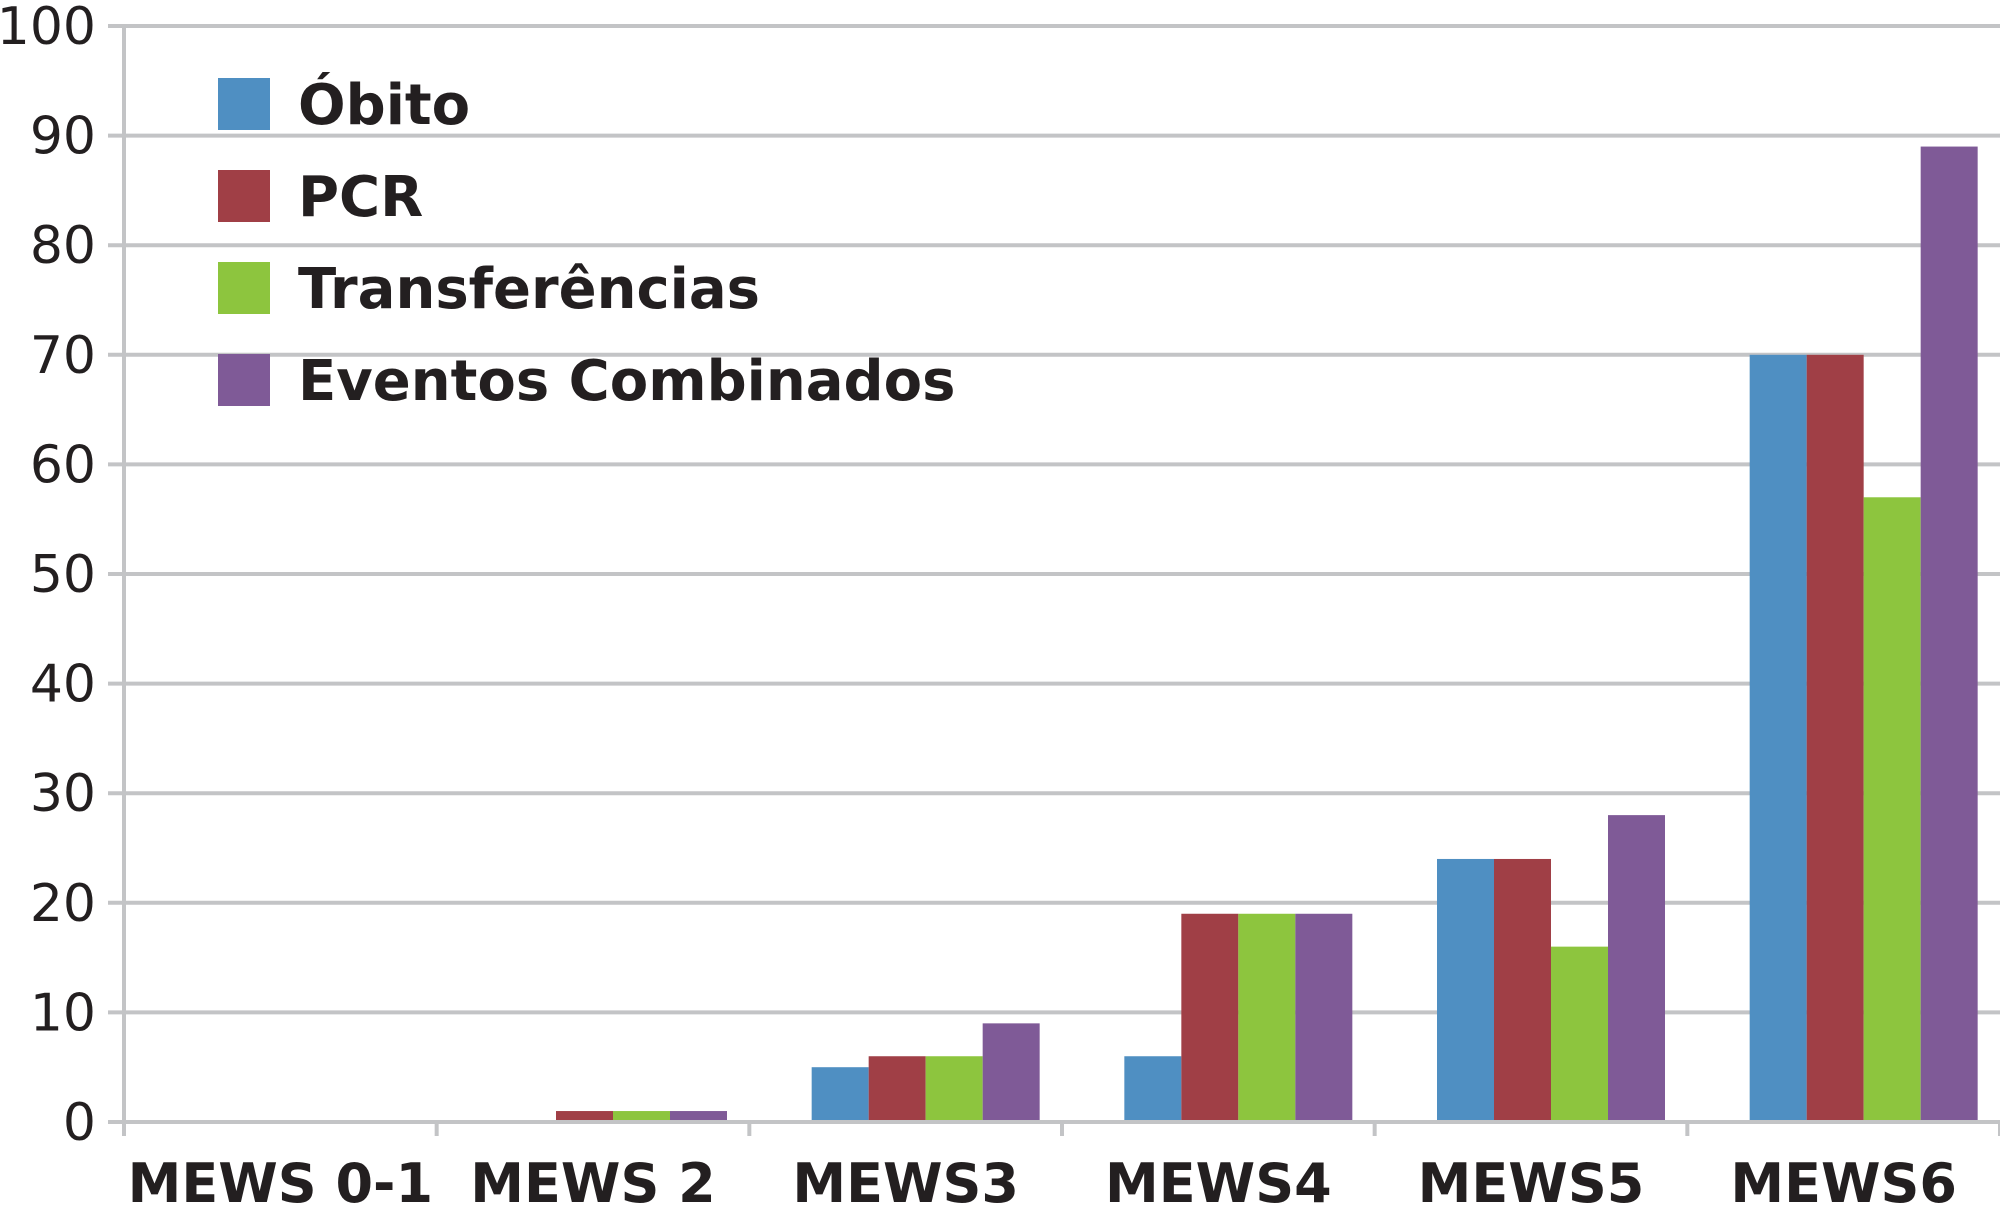  What do you see at coordinates (63, 685) in the screenshot?
I see `y-tick-label: 40` at bounding box center [63, 685].